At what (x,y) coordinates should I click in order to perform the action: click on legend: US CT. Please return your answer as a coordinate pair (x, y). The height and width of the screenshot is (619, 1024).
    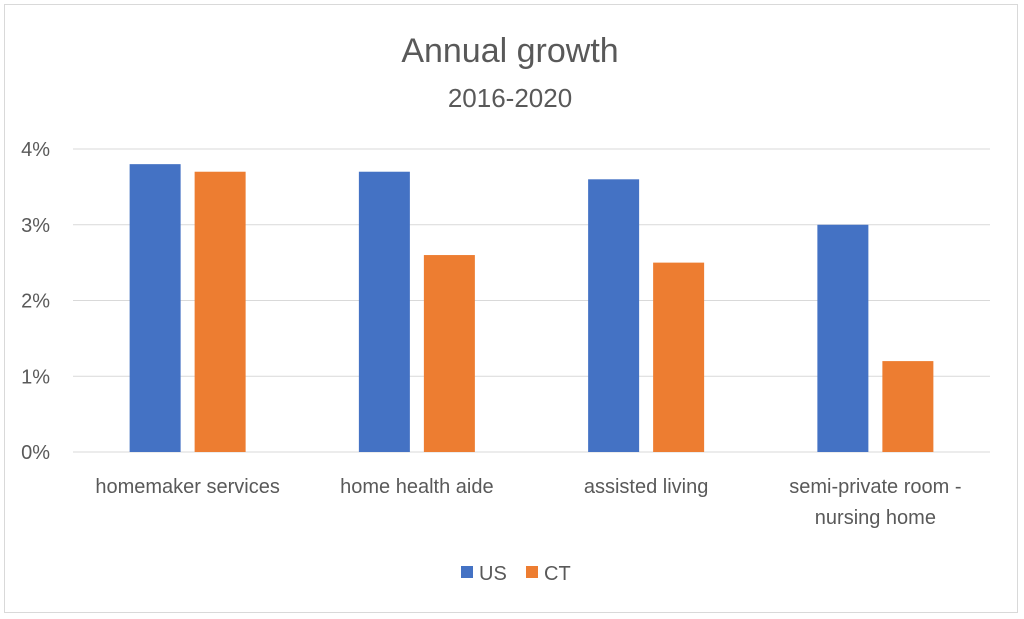
    Looking at the image, I should click on (516, 574).